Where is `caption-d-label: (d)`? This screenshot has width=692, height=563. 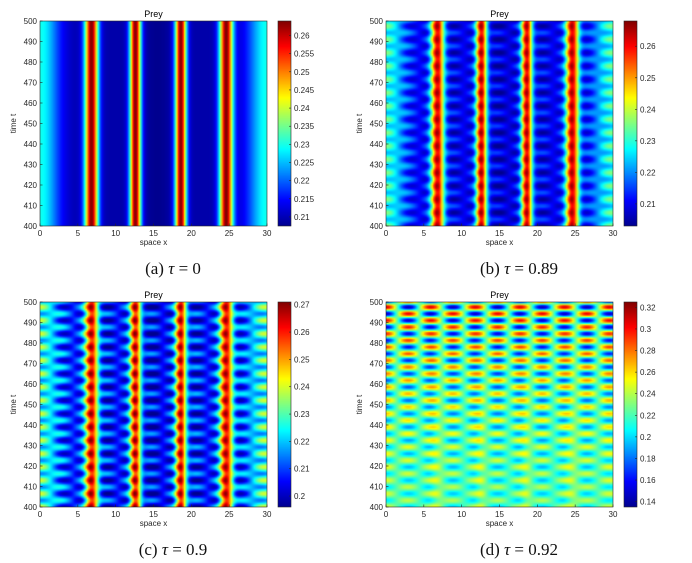 caption-d-label: (d) is located at coordinates (489, 549).